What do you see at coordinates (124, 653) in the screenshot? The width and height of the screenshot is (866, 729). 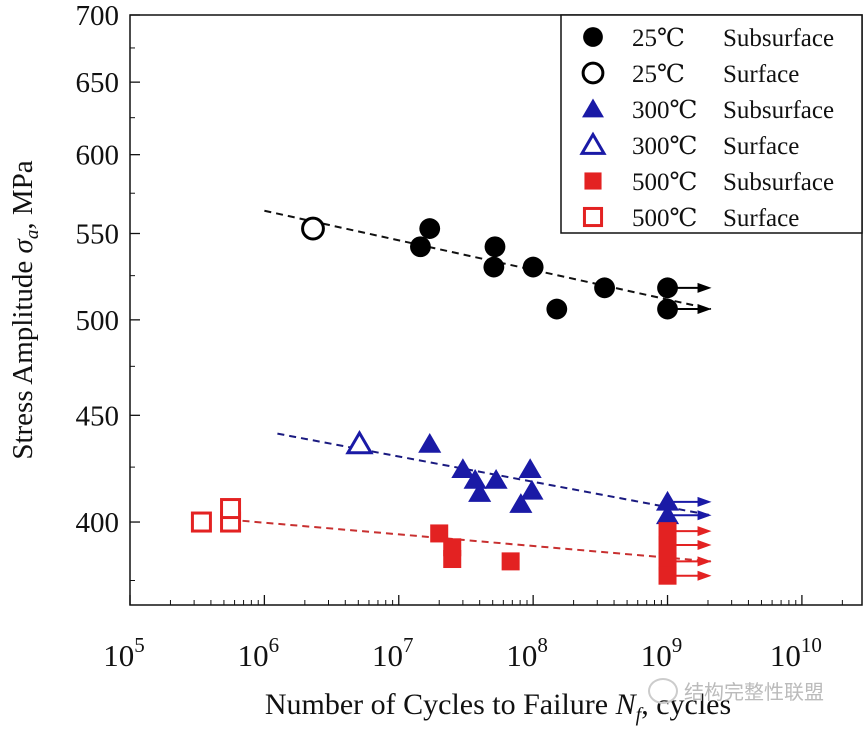 I see `x-tick-label: 10⁵` at bounding box center [124, 653].